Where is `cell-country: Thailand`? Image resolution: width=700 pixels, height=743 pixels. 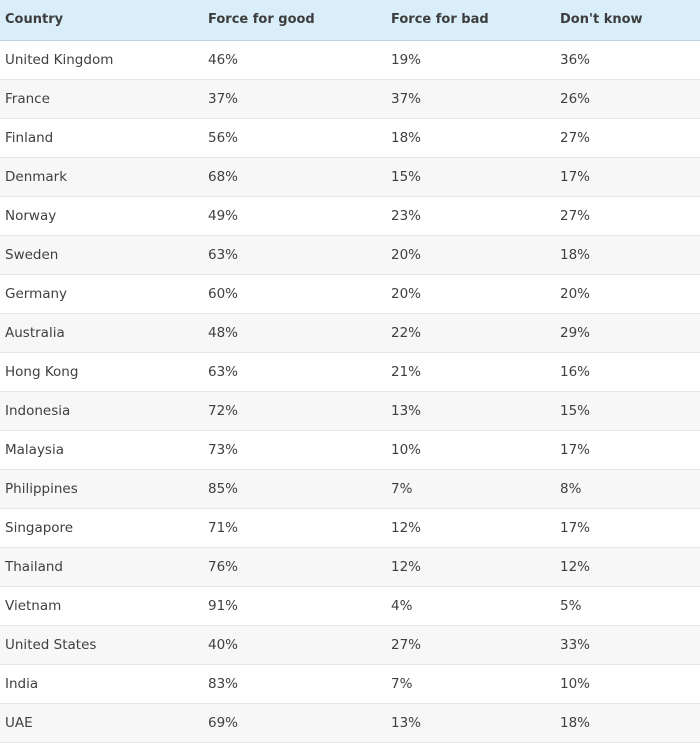 cell-country: Thailand is located at coordinates (101, 567).